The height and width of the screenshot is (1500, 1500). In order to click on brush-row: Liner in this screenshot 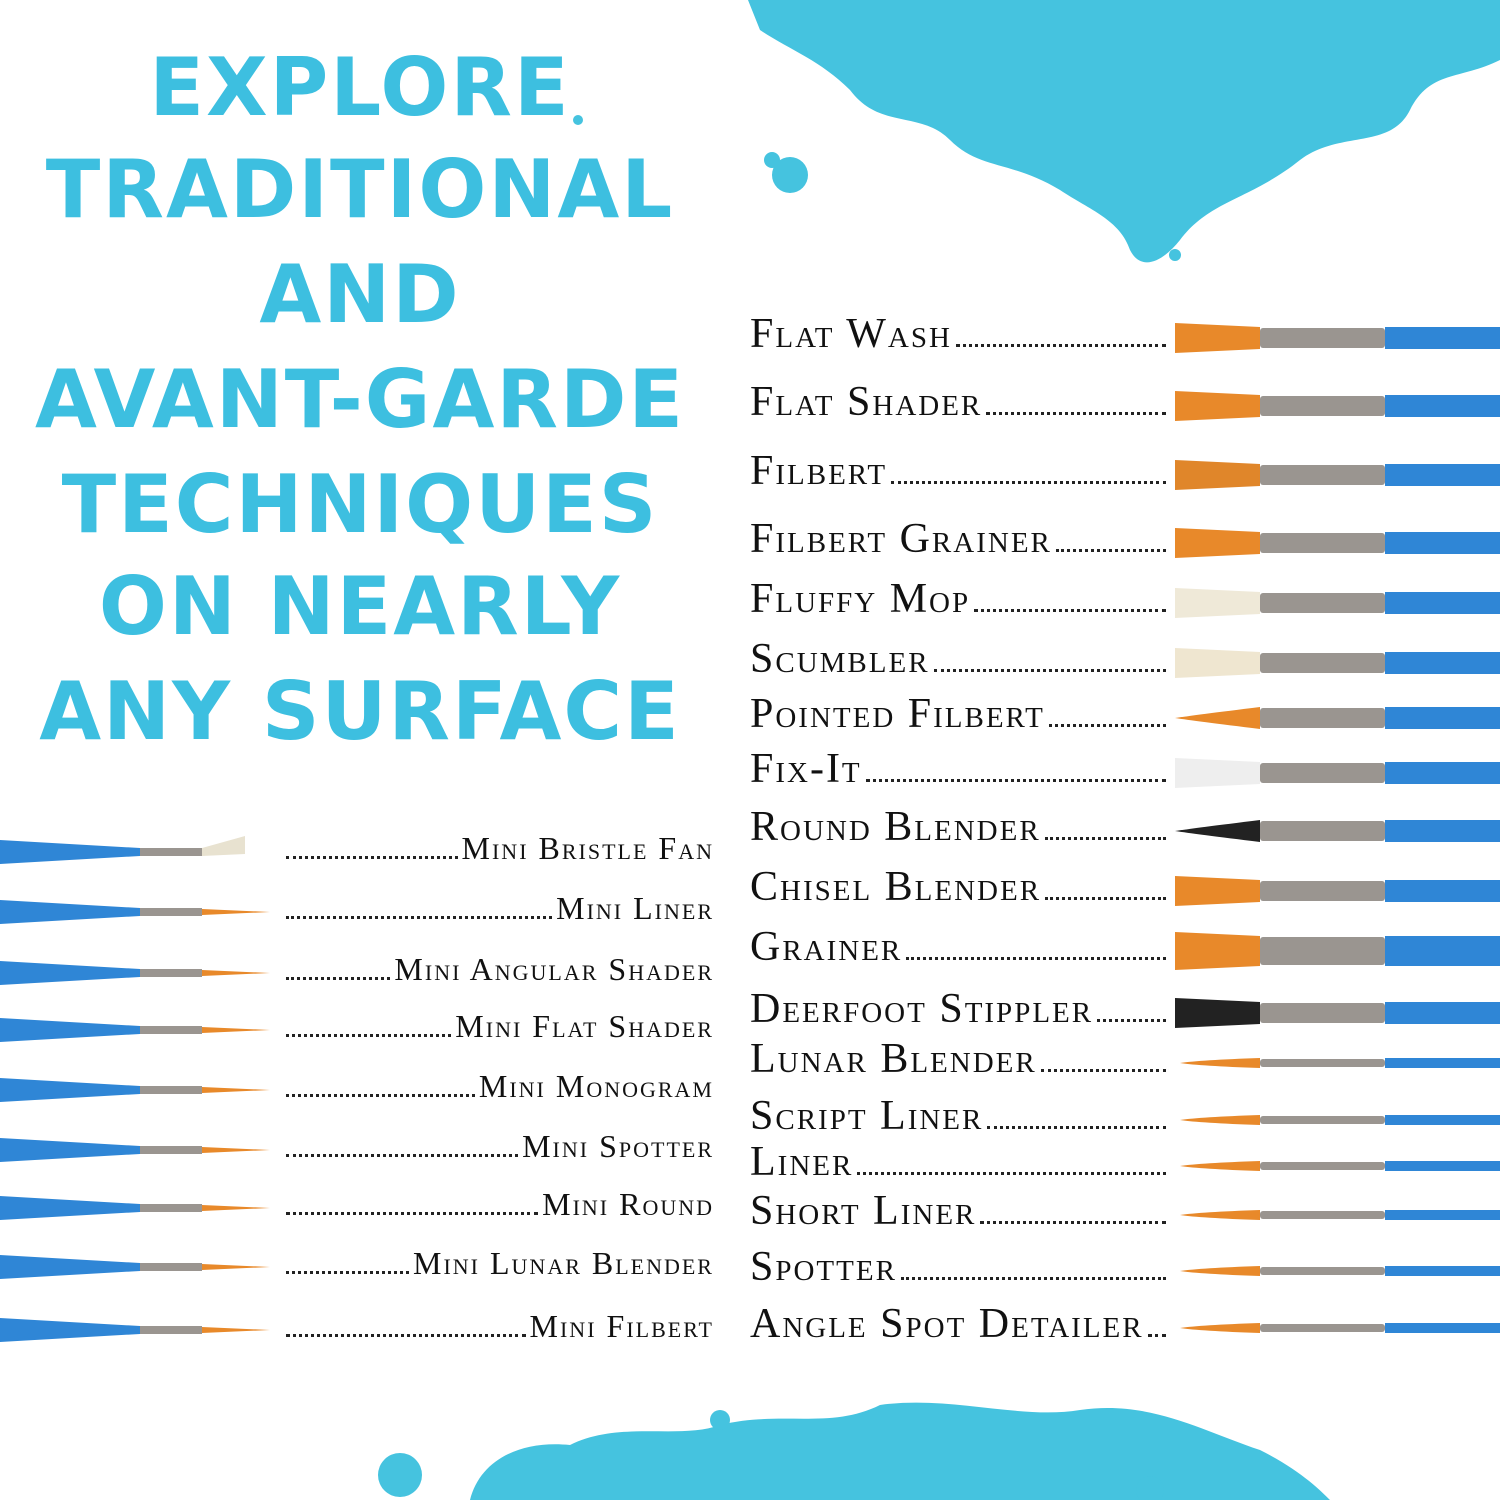, I will do `click(960, 1162)`.